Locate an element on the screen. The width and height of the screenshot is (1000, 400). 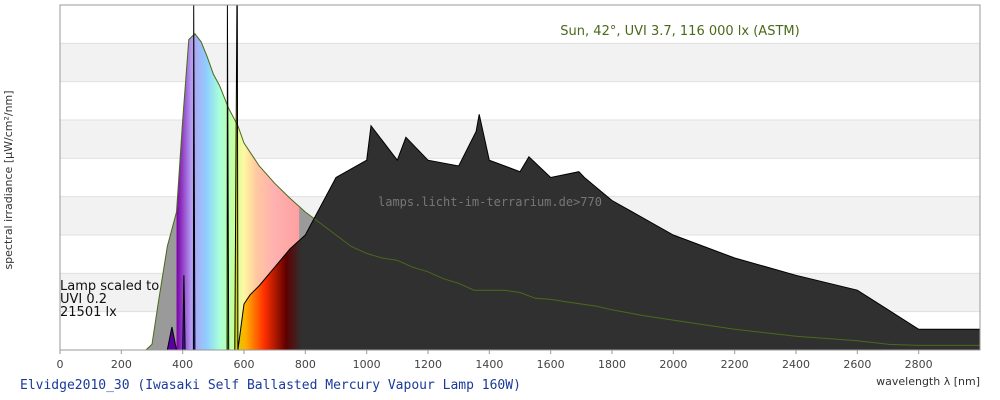
x-tick-label: 1400 is located at coordinates (489, 364).